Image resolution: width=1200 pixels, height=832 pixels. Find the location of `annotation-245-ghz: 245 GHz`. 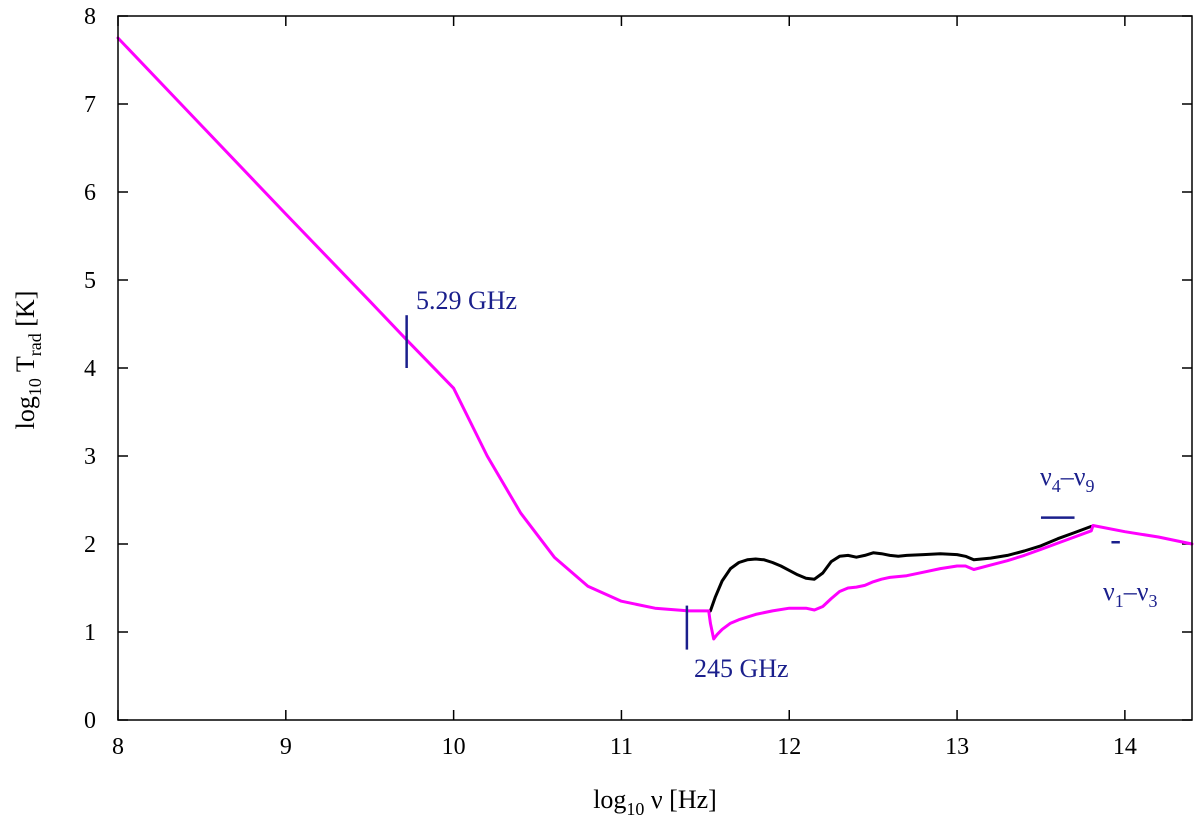

annotation-245-ghz: 245 GHz is located at coordinates (741, 668).